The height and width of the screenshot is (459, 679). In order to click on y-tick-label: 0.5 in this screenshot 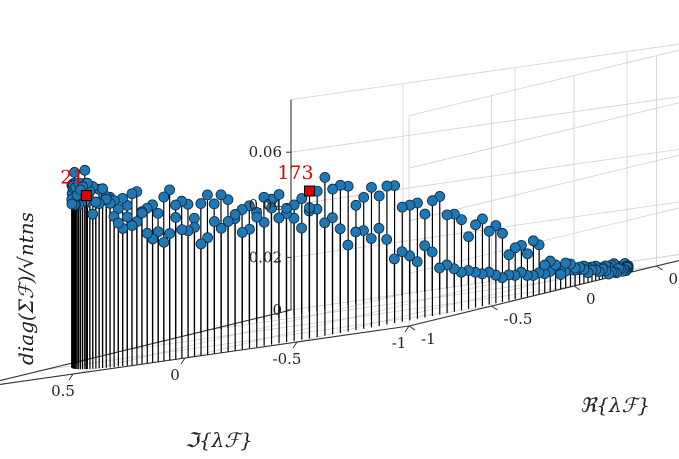, I will do `click(674, 279)`.